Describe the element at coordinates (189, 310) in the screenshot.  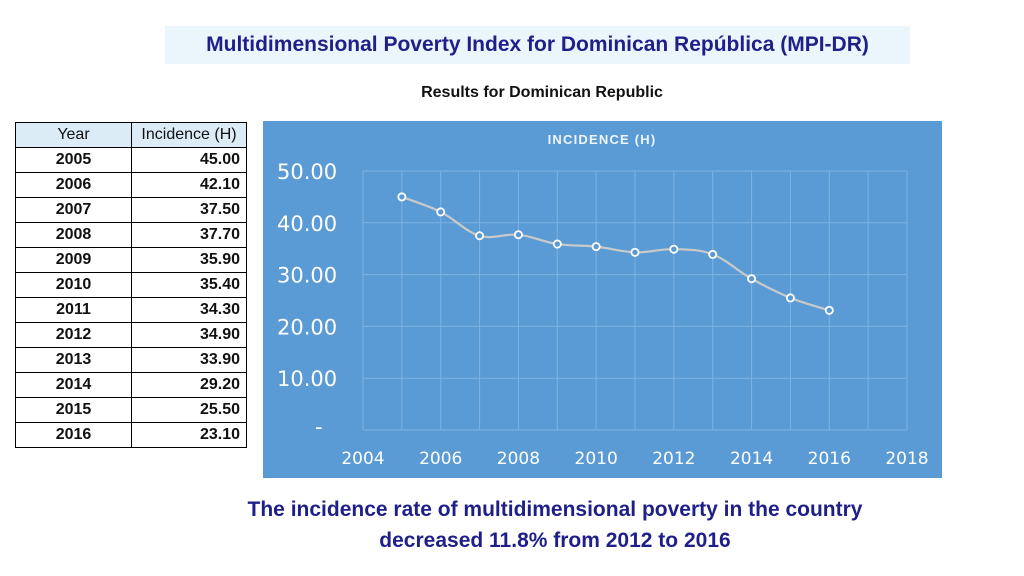
I see `incidence-cell: 34.30` at that location.